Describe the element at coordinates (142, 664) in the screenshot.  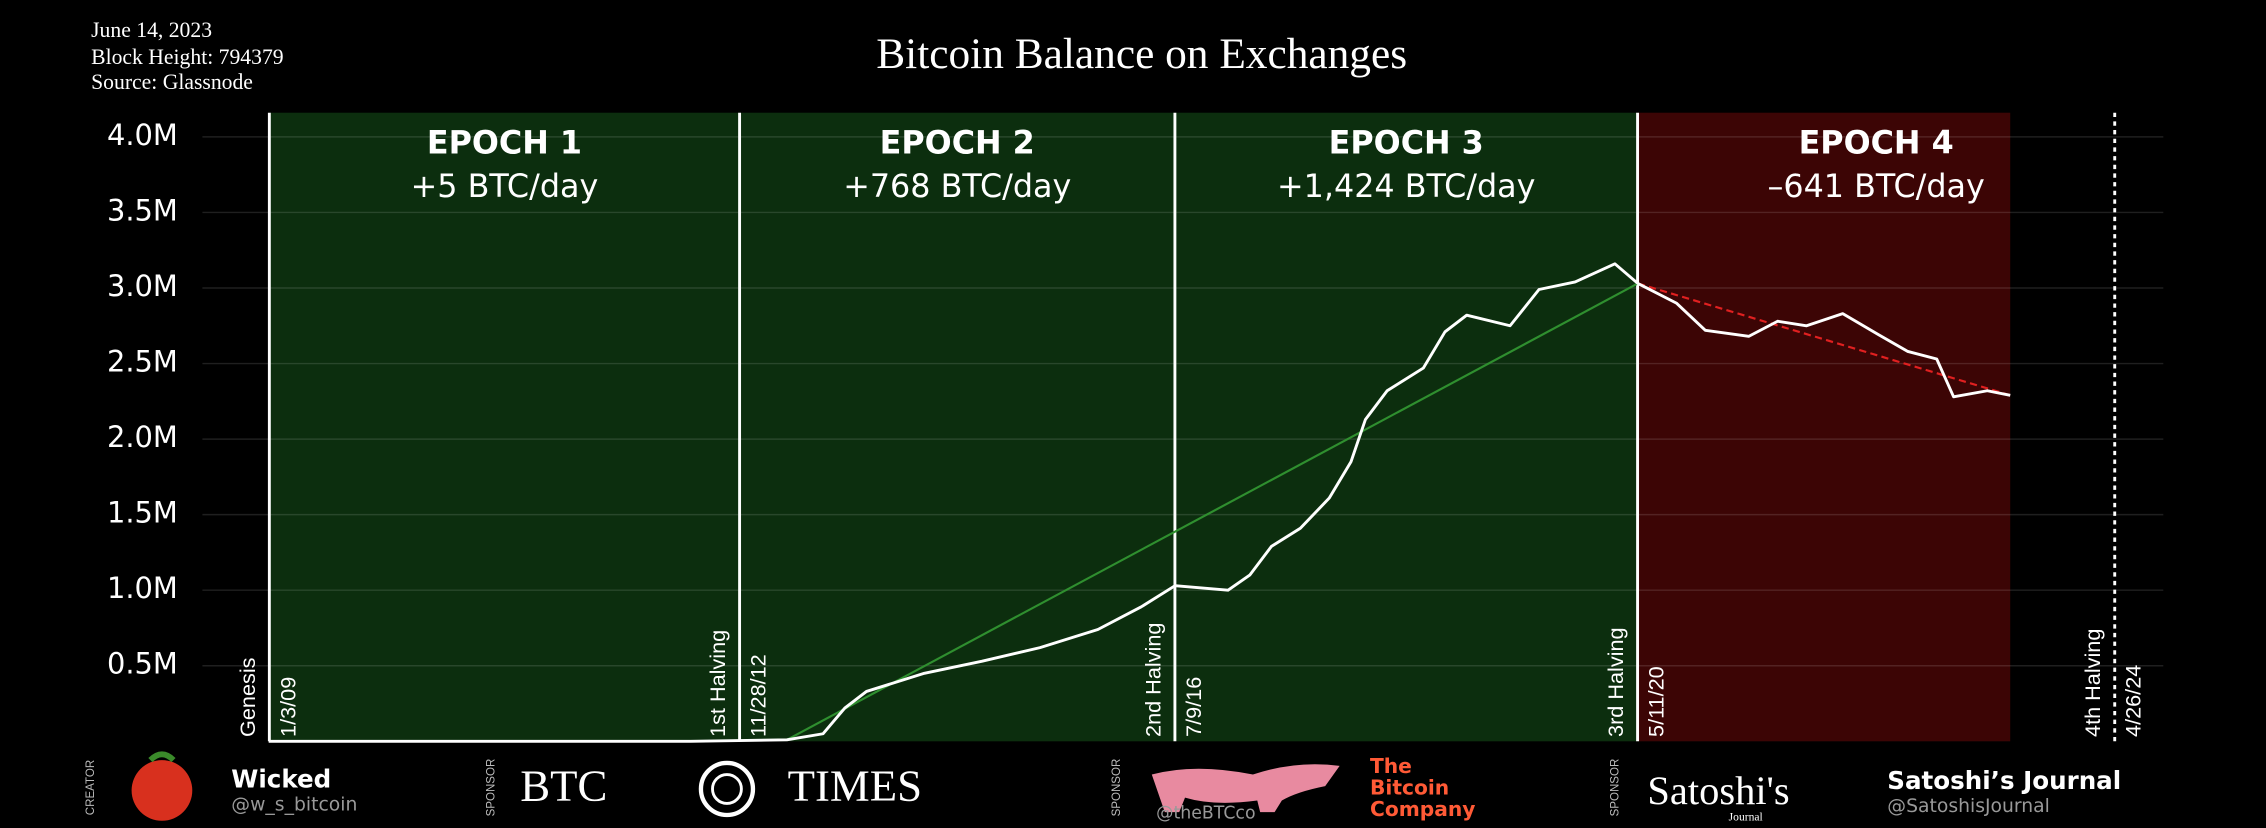
I see `y-tick-label: 0.5M` at that location.